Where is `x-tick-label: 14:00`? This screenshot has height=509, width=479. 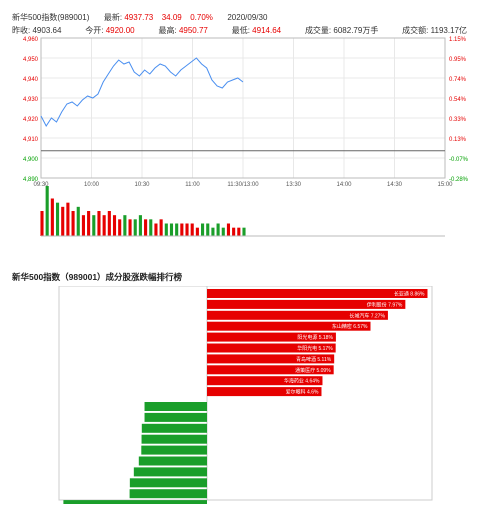 x-tick-label: 14:00 is located at coordinates (344, 185).